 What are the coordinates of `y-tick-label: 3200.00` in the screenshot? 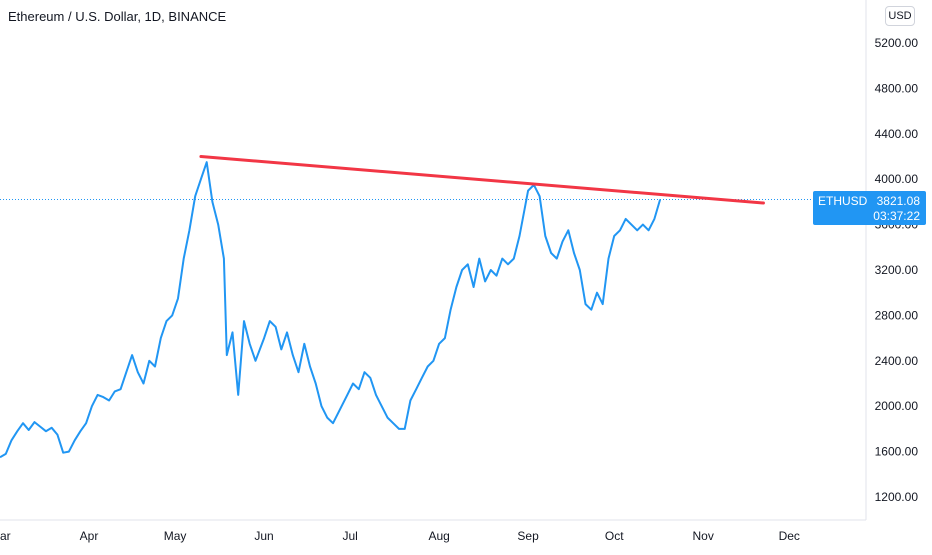 It's located at (897, 270).